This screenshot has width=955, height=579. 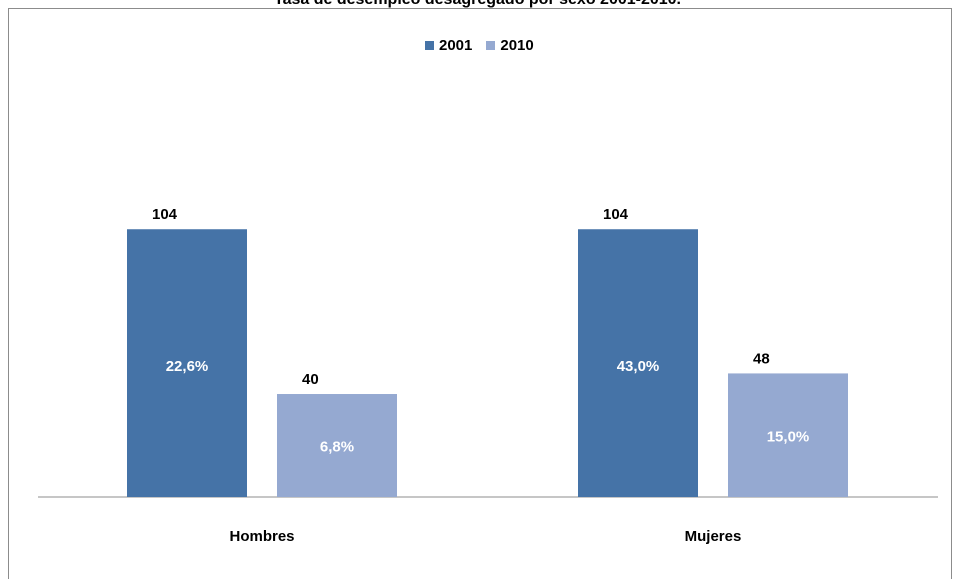 I want to click on legend-label-2010: 2010, so click(x=517, y=45).